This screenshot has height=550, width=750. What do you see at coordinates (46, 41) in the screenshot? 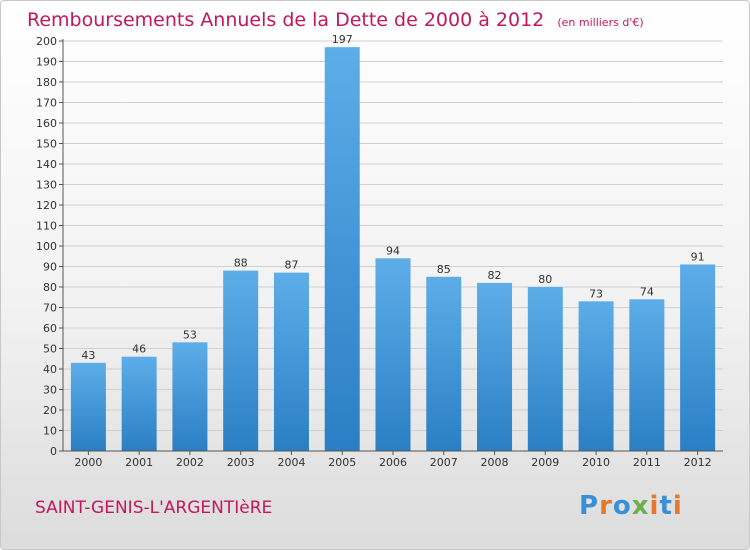
I see `y-tick-label: 200` at bounding box center [46, 41].